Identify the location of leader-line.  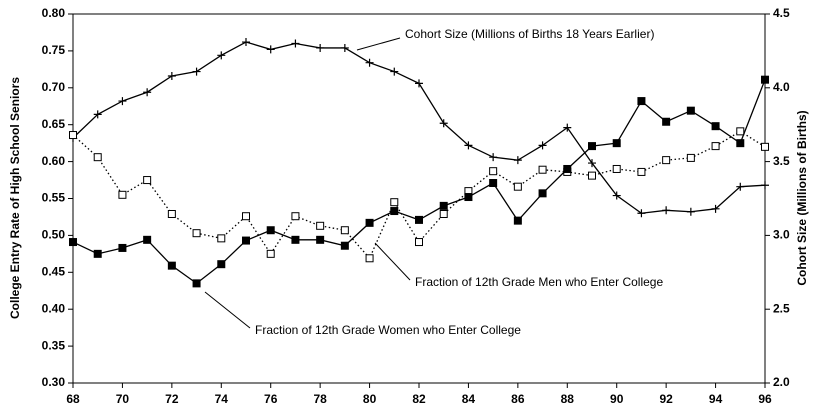
(227, 310).